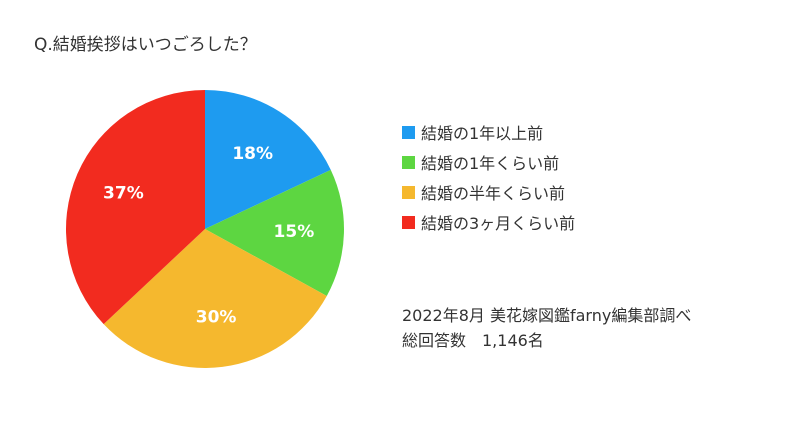  What do you see at coordinates (482, 133) in the screenshot?
I see `legend-label-1: 結婚の1年以上前` at bounding box center [482, 133].